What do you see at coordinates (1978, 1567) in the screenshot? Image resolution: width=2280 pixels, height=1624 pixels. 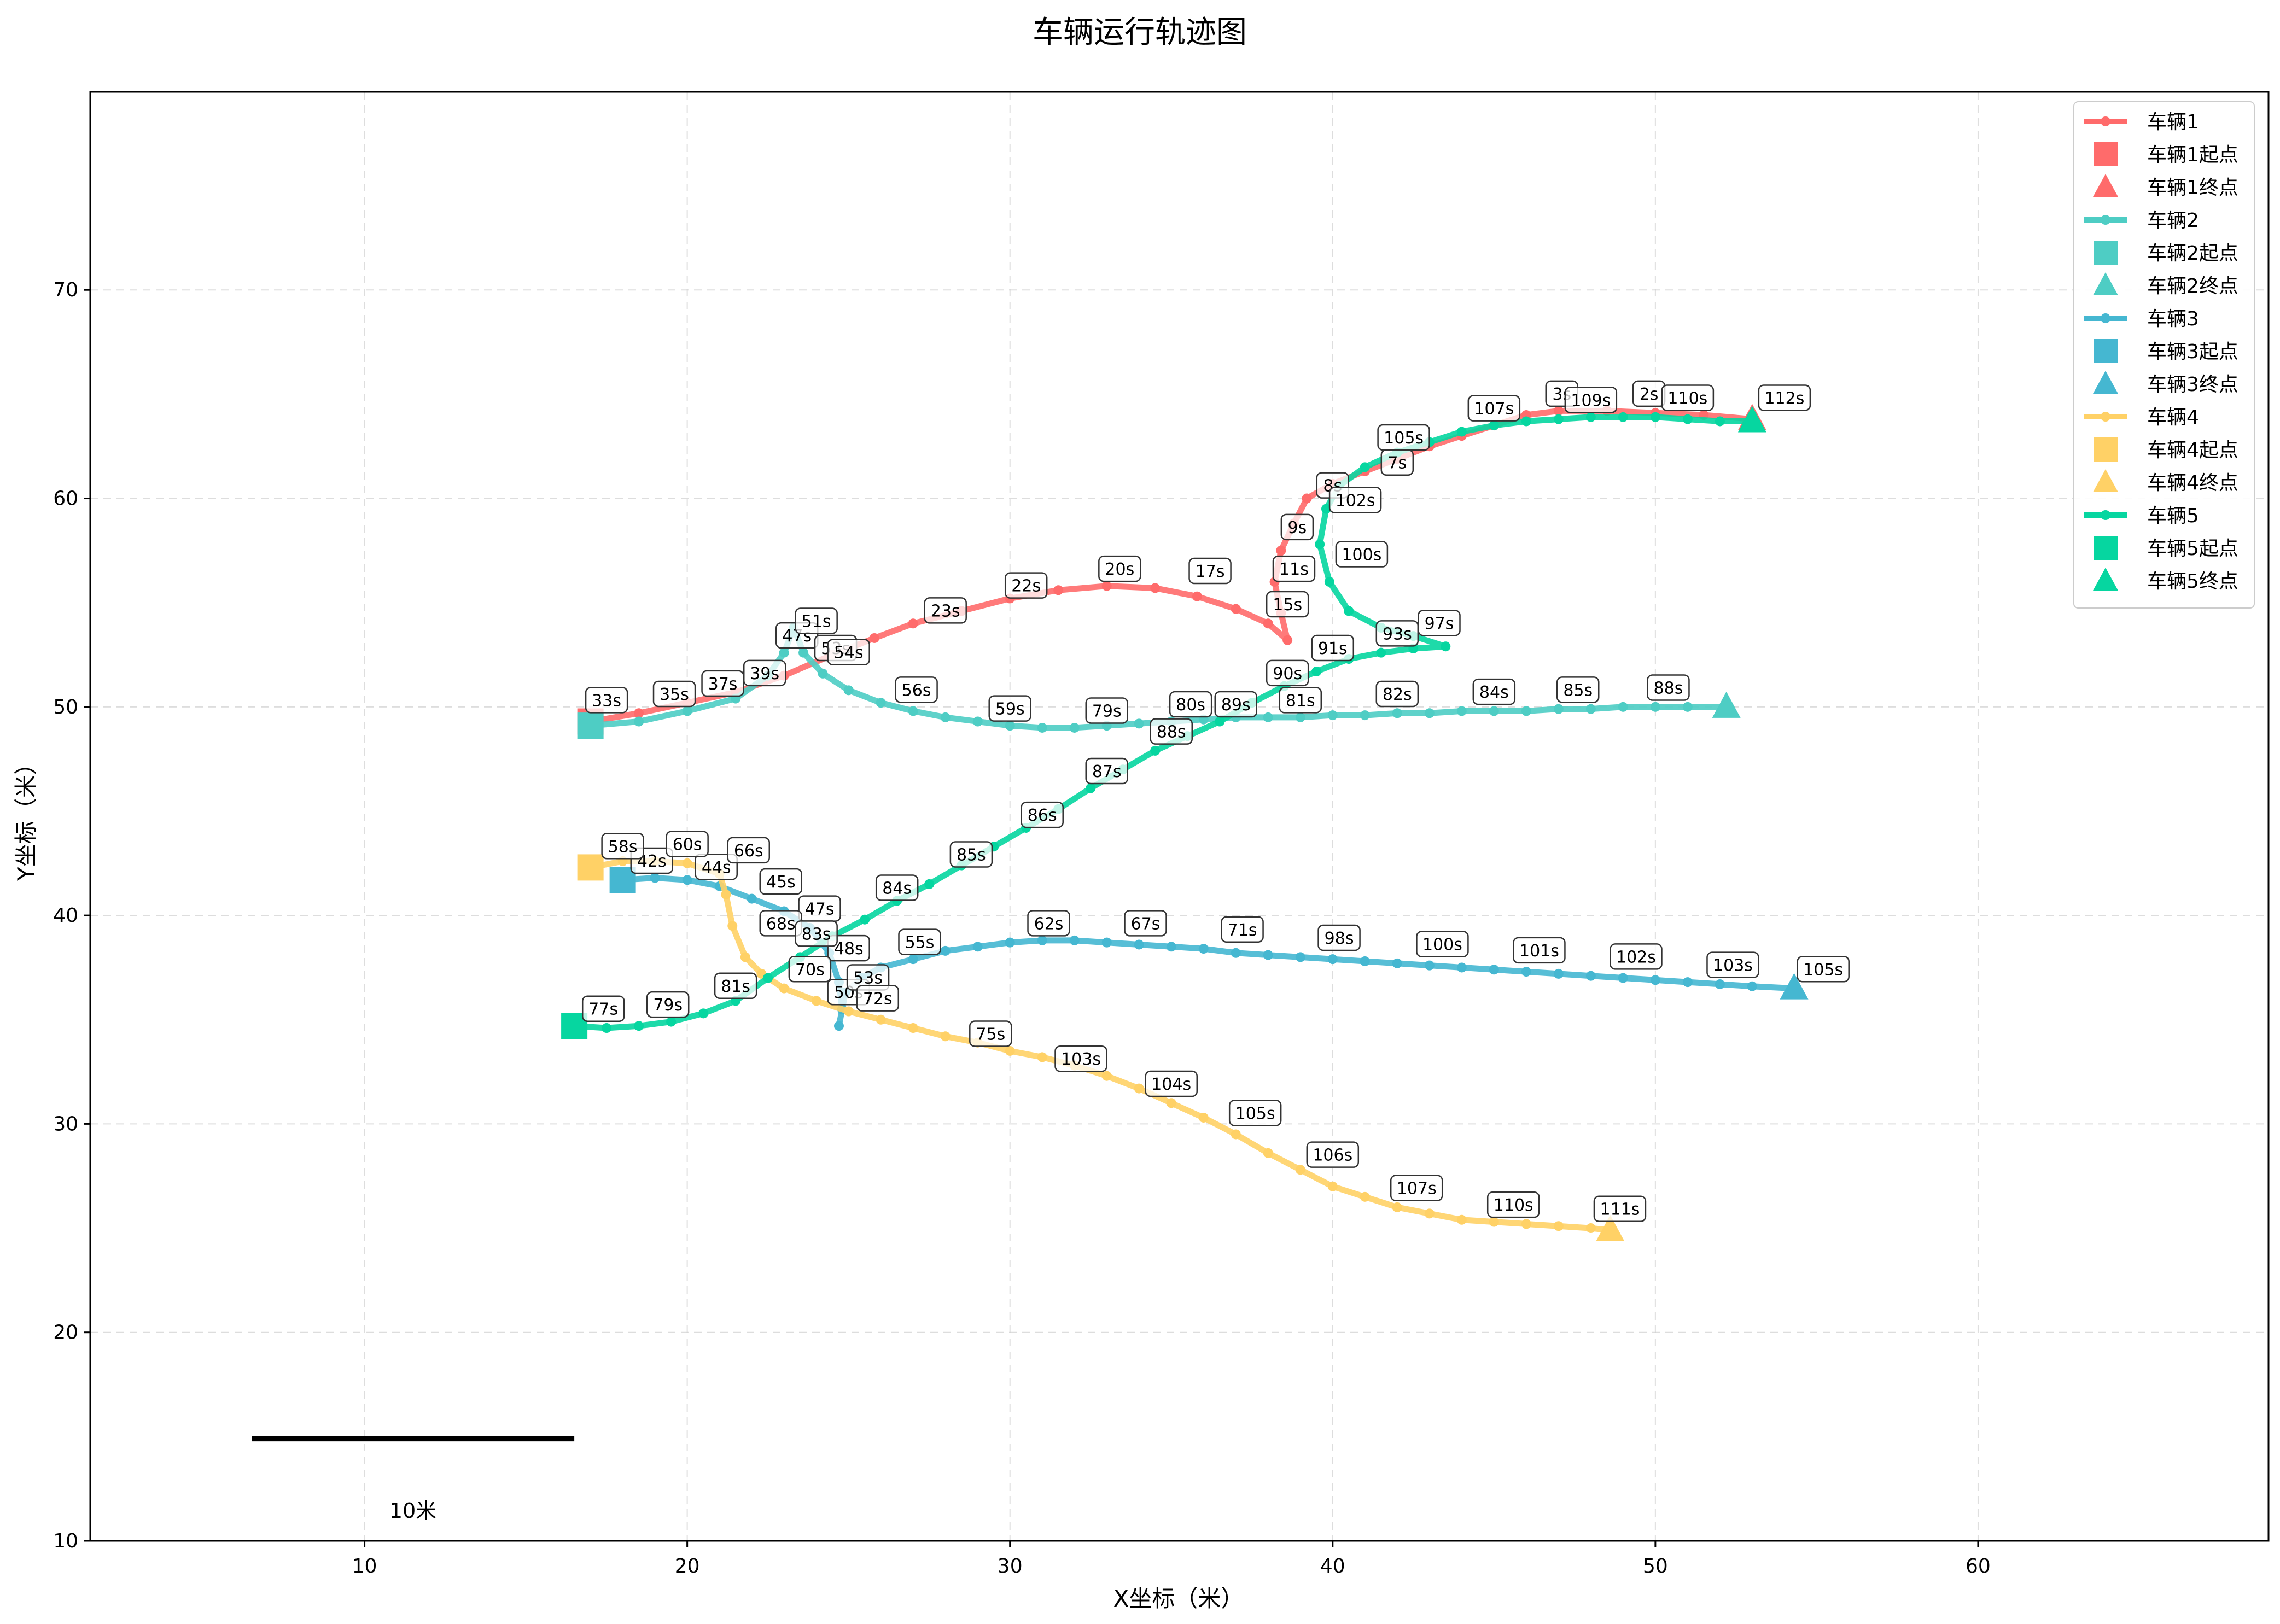 I see `x-tick-label: 60` at bounding box center [1978, 1567].